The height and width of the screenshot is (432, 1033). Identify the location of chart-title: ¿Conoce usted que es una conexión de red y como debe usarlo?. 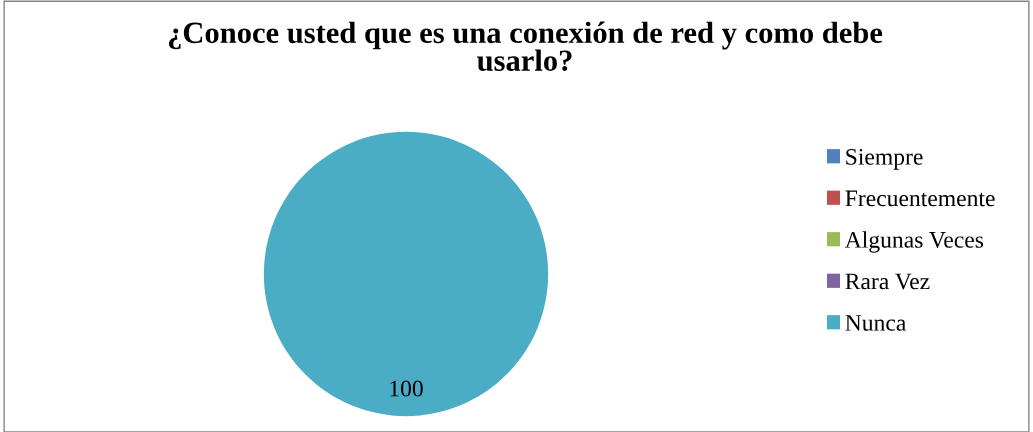
(525, 46).